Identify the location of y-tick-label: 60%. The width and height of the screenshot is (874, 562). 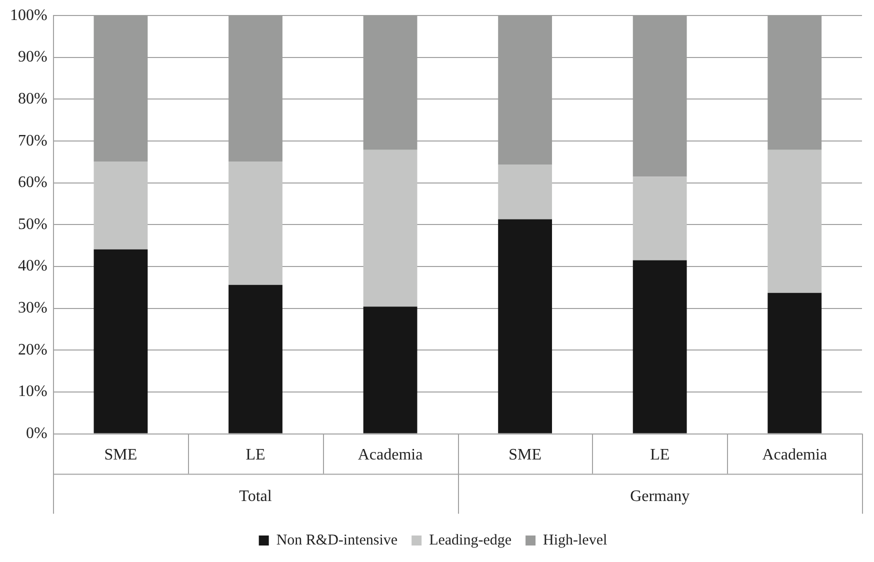
(33, 183).